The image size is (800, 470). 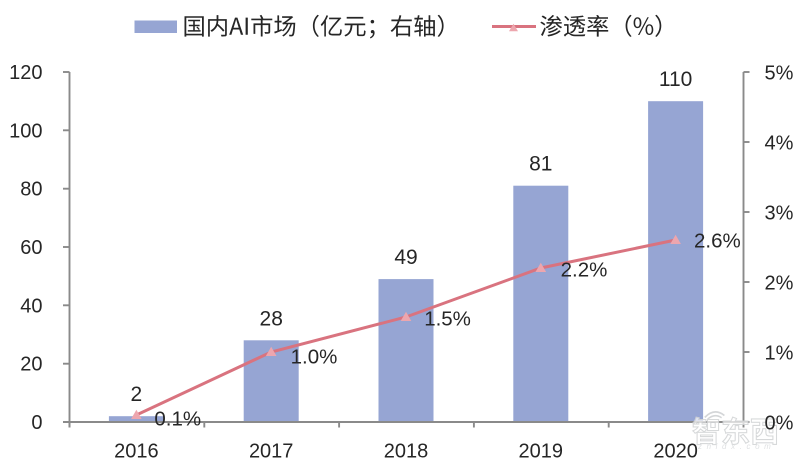 I want to click on svg-text: 110, so click(x=675, y=79).